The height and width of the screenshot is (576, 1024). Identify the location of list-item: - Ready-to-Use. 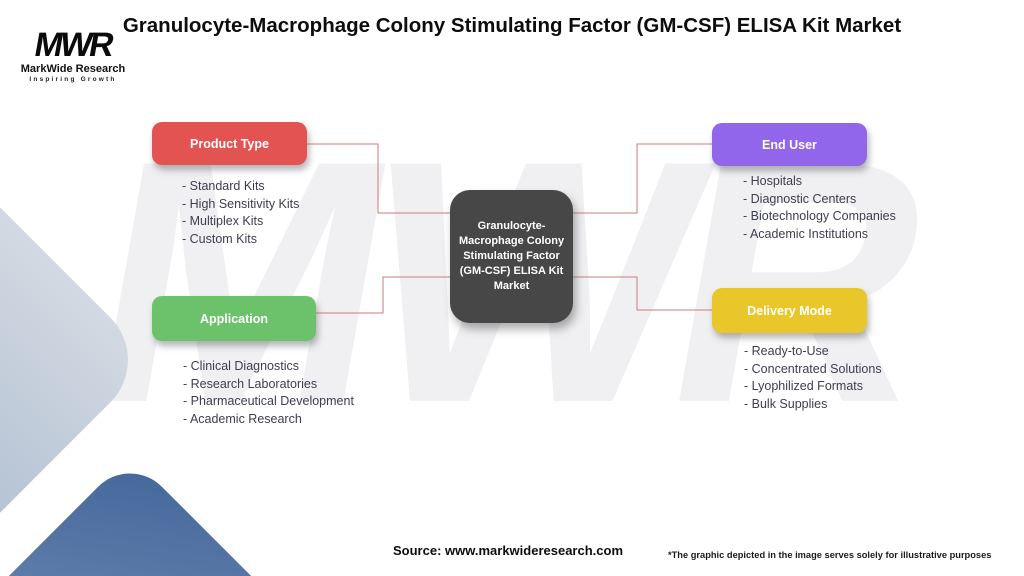
(786, 351).